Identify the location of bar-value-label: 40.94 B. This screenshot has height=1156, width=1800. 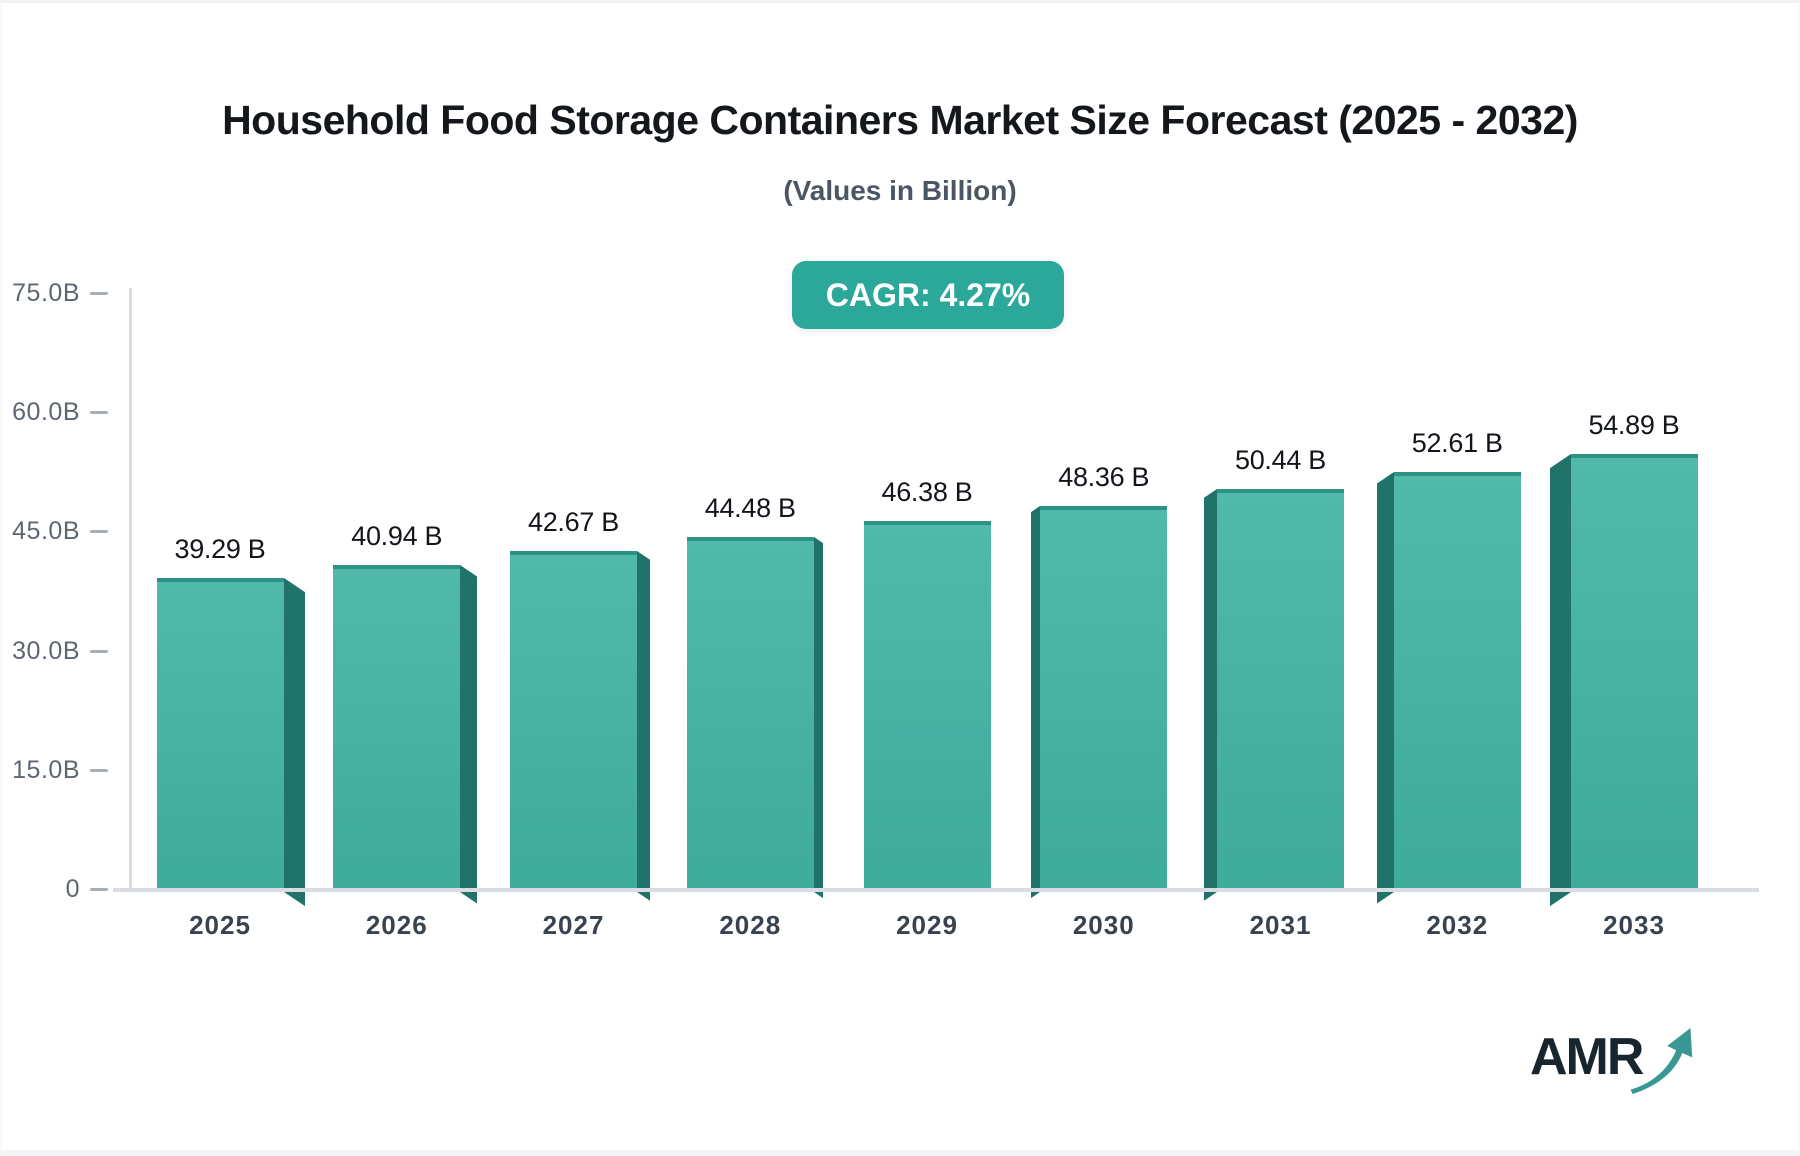
(397, 536).